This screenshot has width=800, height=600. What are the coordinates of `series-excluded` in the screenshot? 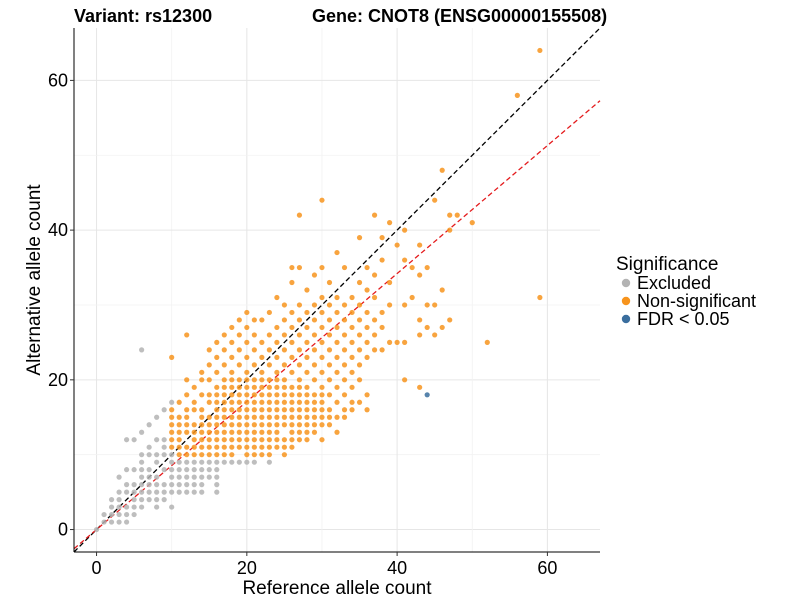 It's located at (182, 440).